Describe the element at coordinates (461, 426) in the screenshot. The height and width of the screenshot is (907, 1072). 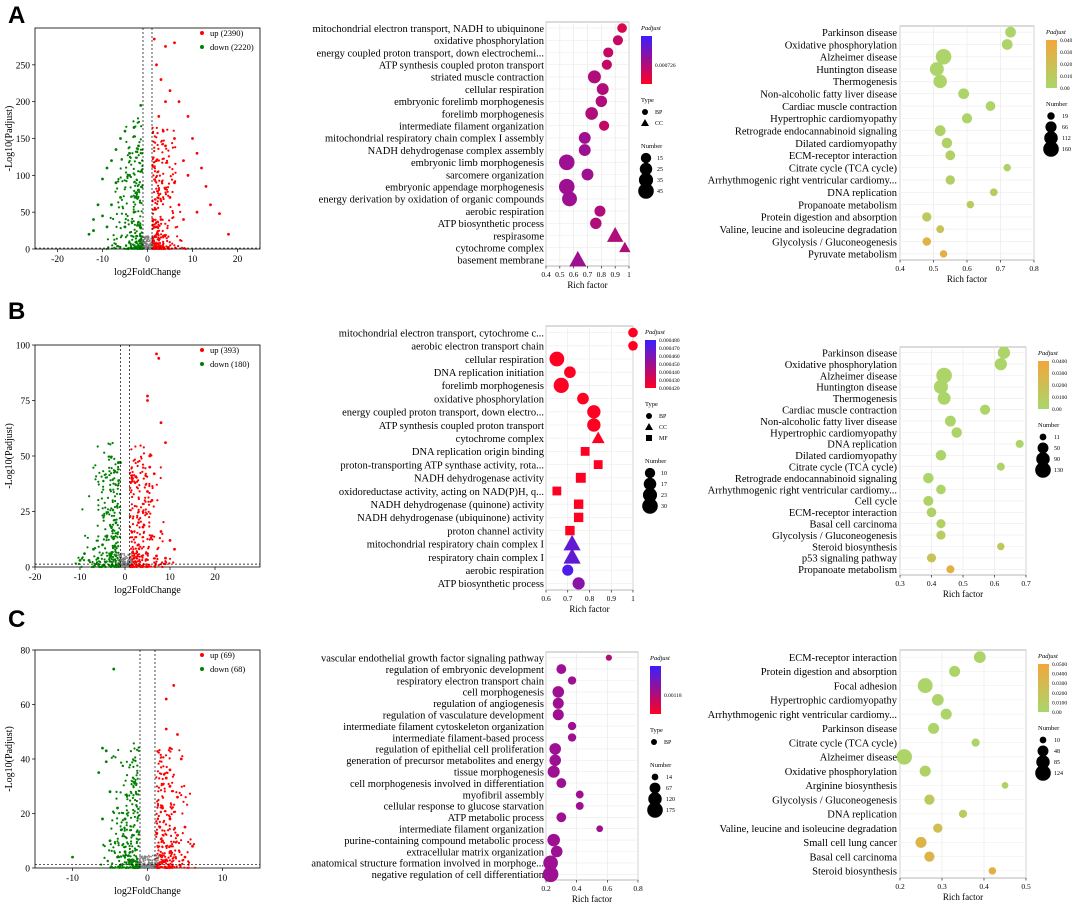
I see `term-label: ATP synthesis coupled proton transport` at that location.